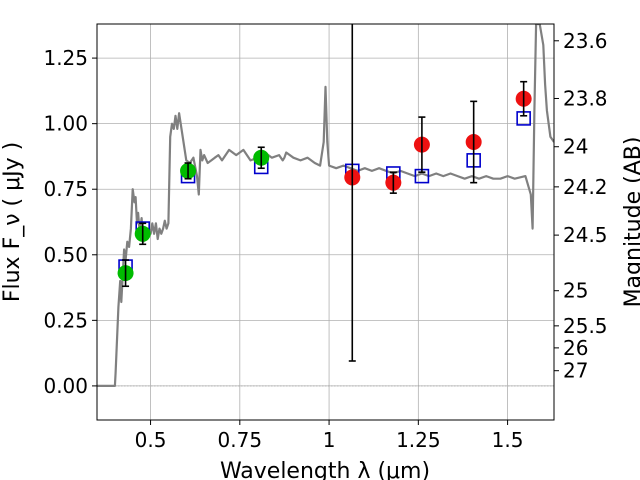  I want to click on x-tick-label: 0.75, so click(240, 440).